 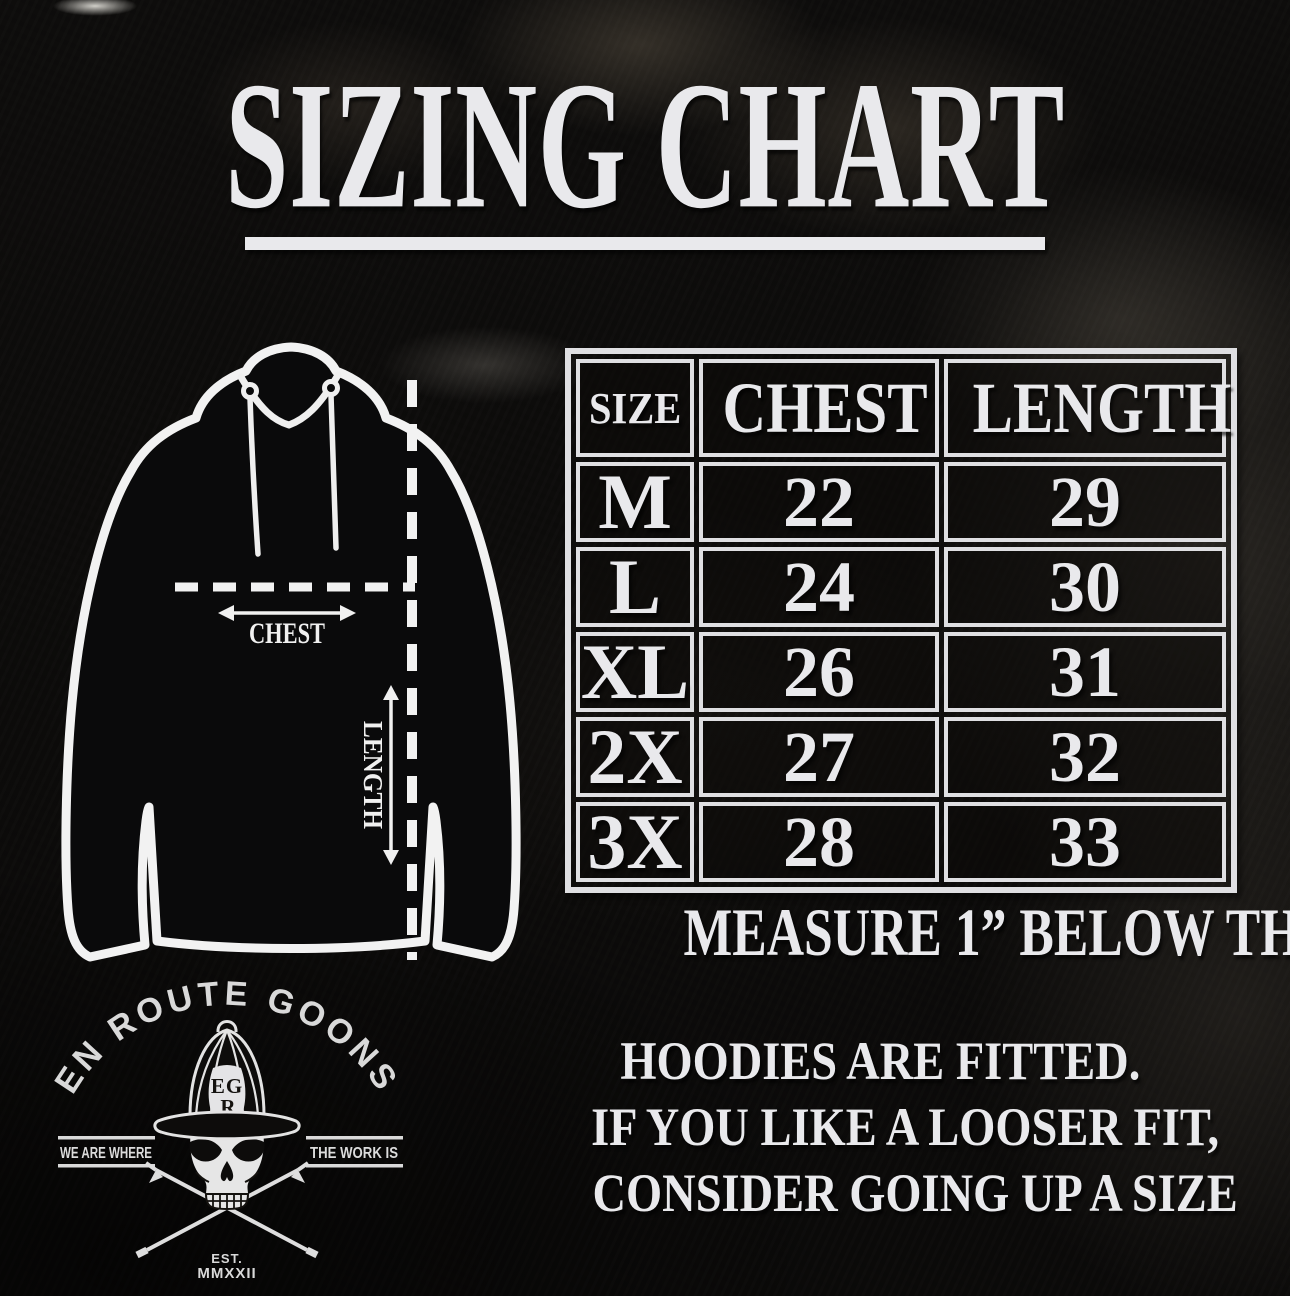 What do you see at coordinates (1087, 408) in the screenshot?
I see `col-header-length: LENGTH` at bounding box center [1087, 408].